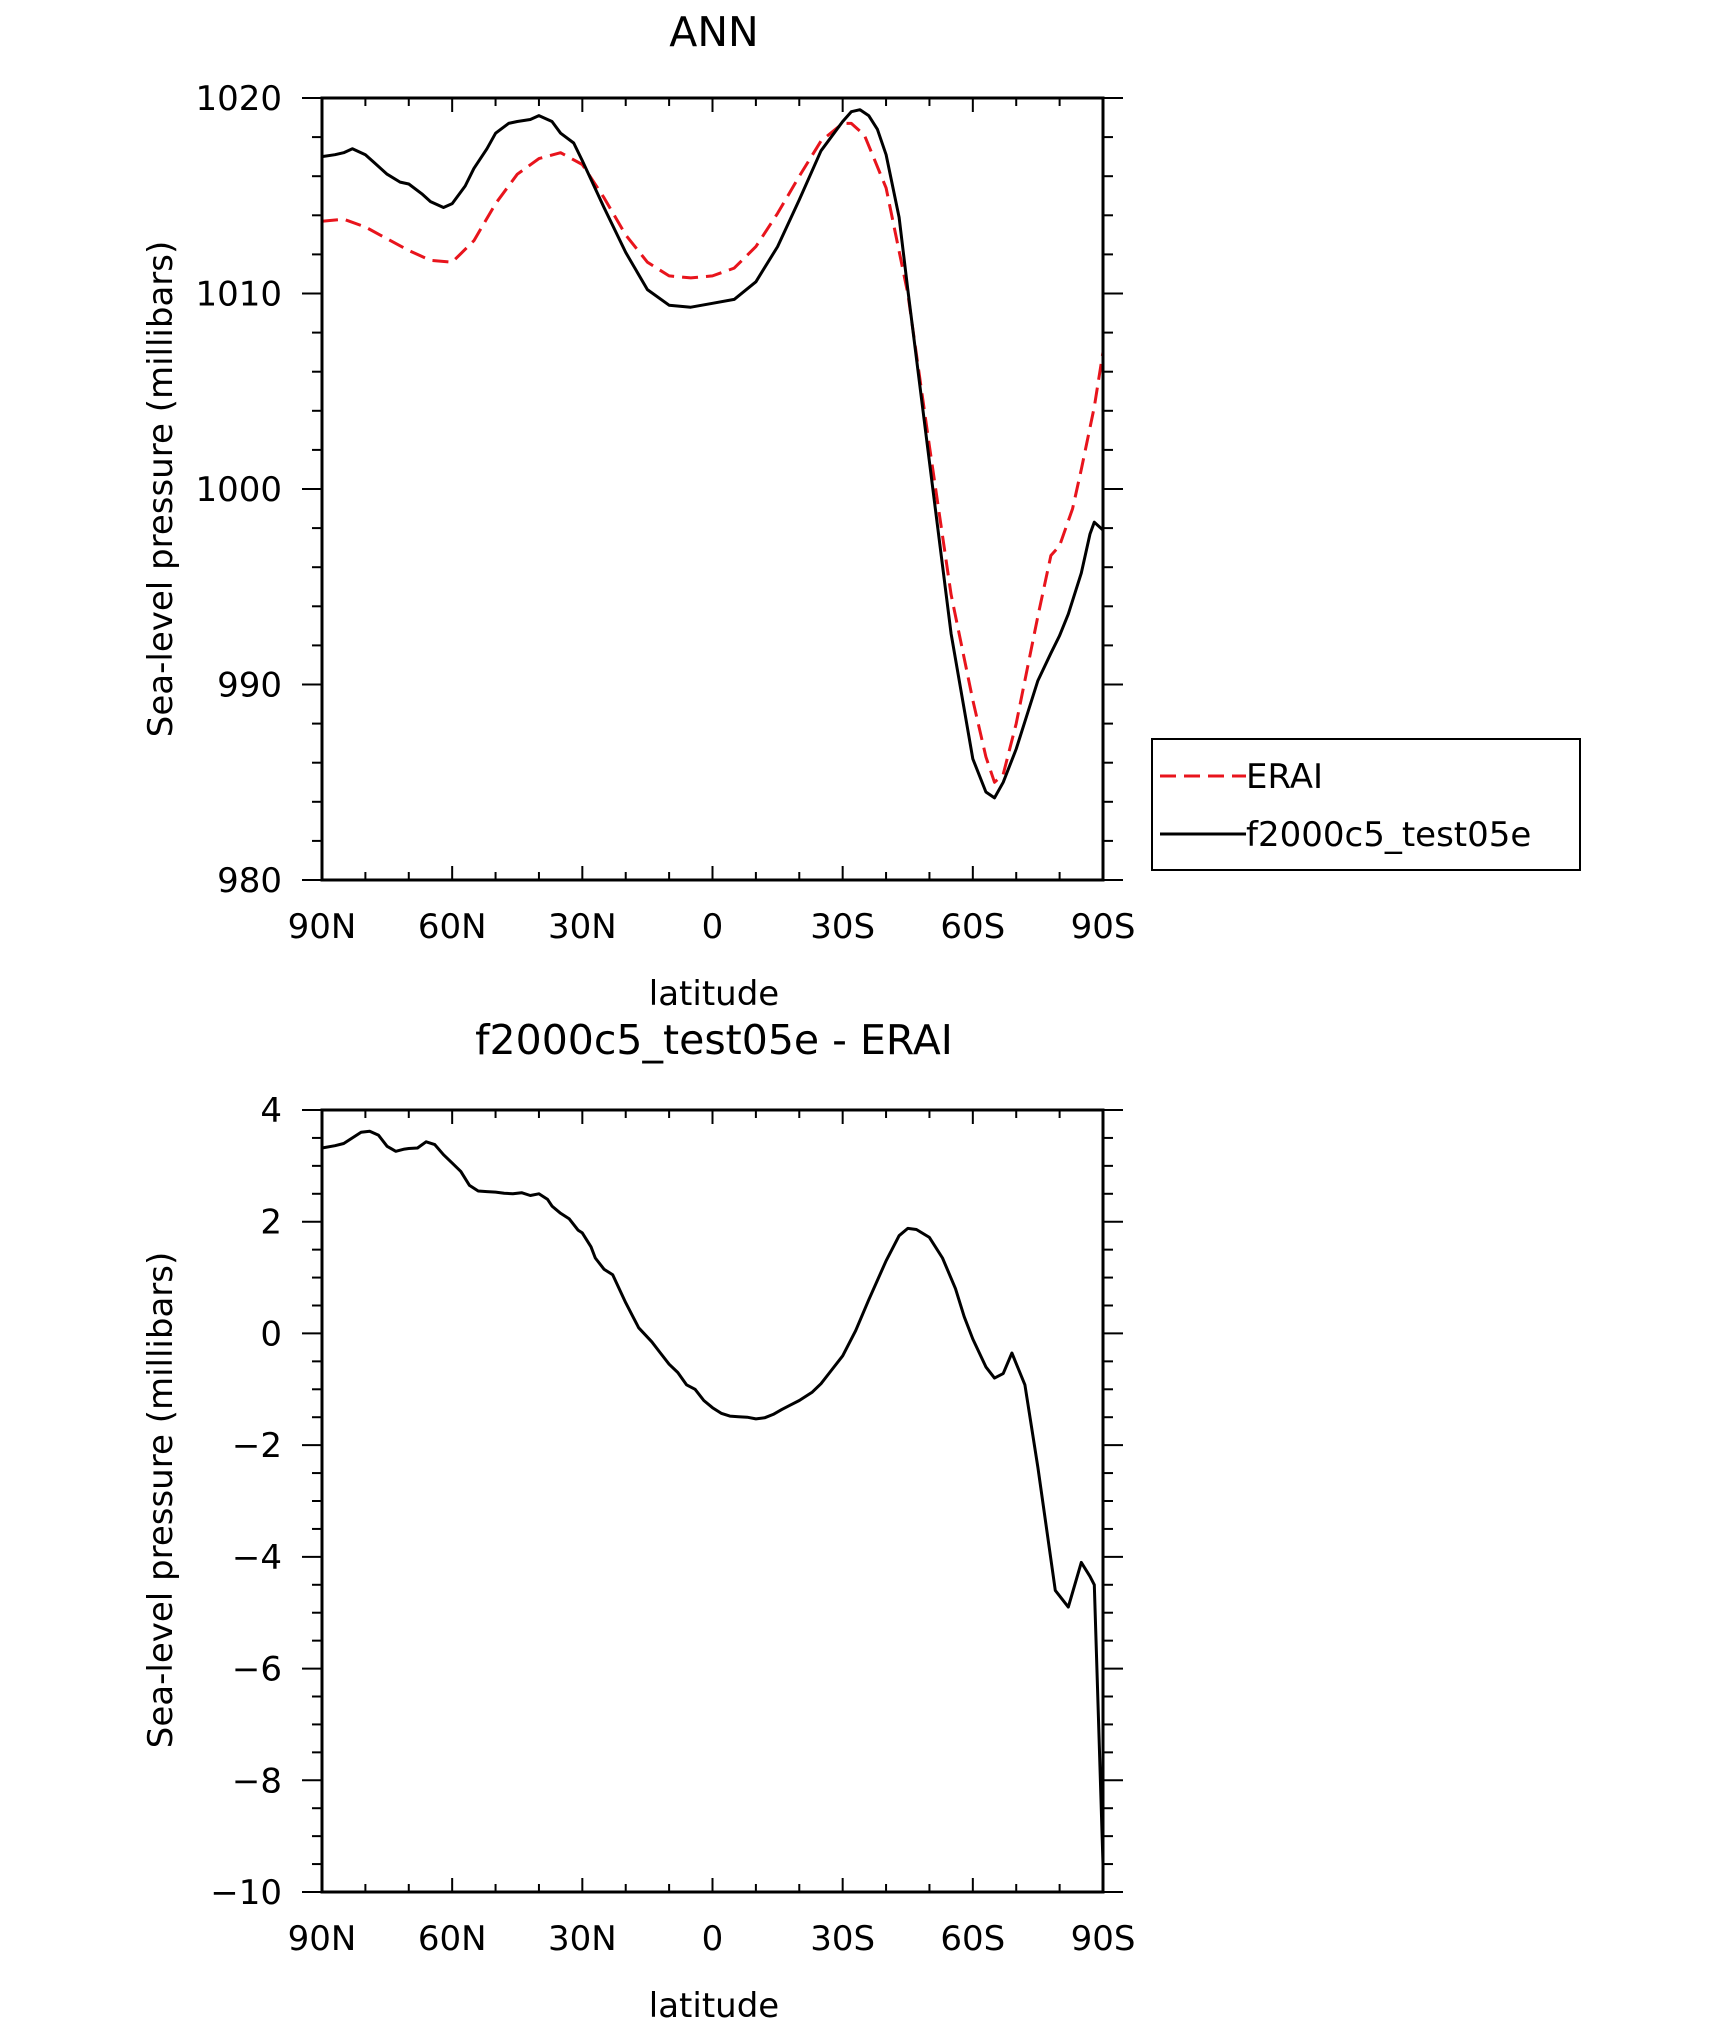 The width and height of the screenshot is (1710, 2021). Describe the element at coordinates (249, 686) in the screenshot. I see `y-tick-label-990: 990` at that location.